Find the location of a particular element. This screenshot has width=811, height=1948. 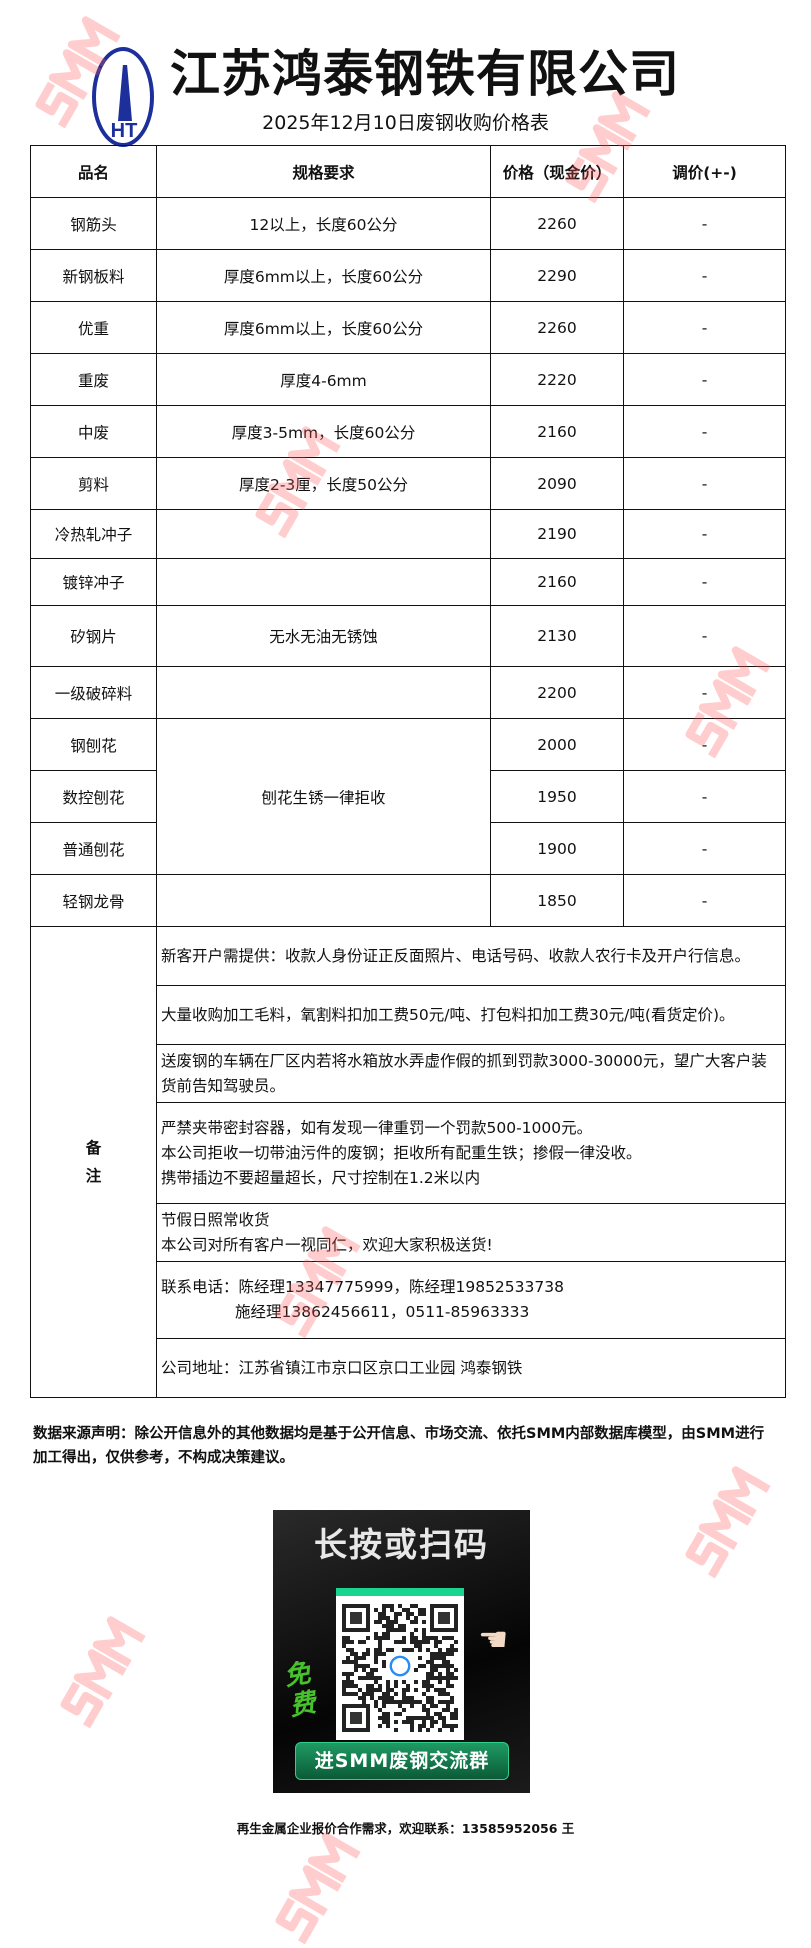

item-spec: 12以上，长度60公分 is located at coordinates (323, 223).